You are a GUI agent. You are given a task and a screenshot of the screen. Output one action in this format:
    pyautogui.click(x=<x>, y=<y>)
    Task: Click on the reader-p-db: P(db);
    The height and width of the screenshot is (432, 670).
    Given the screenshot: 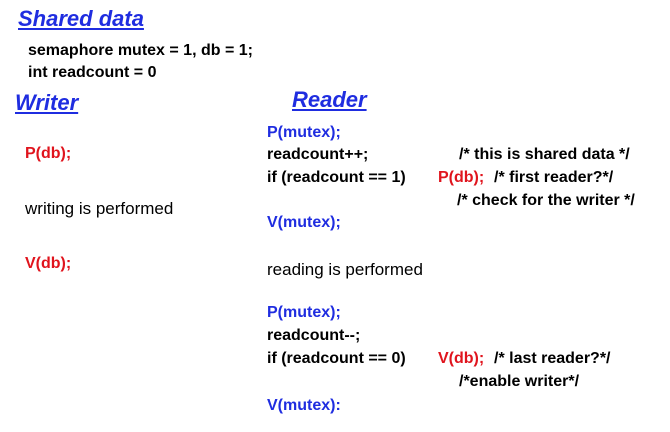 What is the action you would take?
    pyautogui.click(x=461, y=177)
    